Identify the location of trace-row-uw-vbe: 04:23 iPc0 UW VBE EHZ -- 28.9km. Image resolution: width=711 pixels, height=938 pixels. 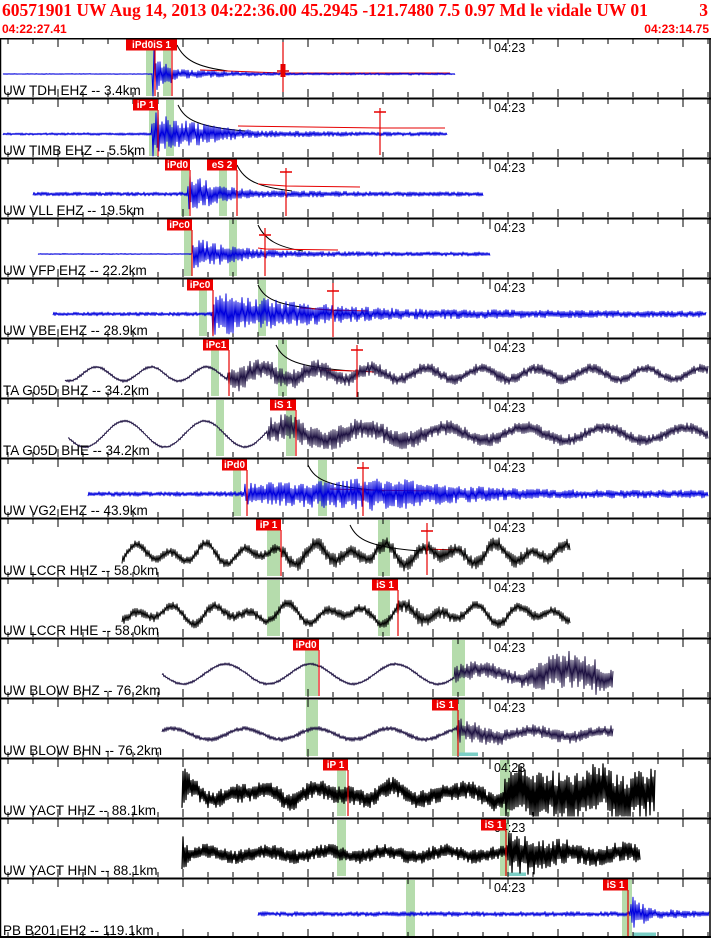
(355, 308).